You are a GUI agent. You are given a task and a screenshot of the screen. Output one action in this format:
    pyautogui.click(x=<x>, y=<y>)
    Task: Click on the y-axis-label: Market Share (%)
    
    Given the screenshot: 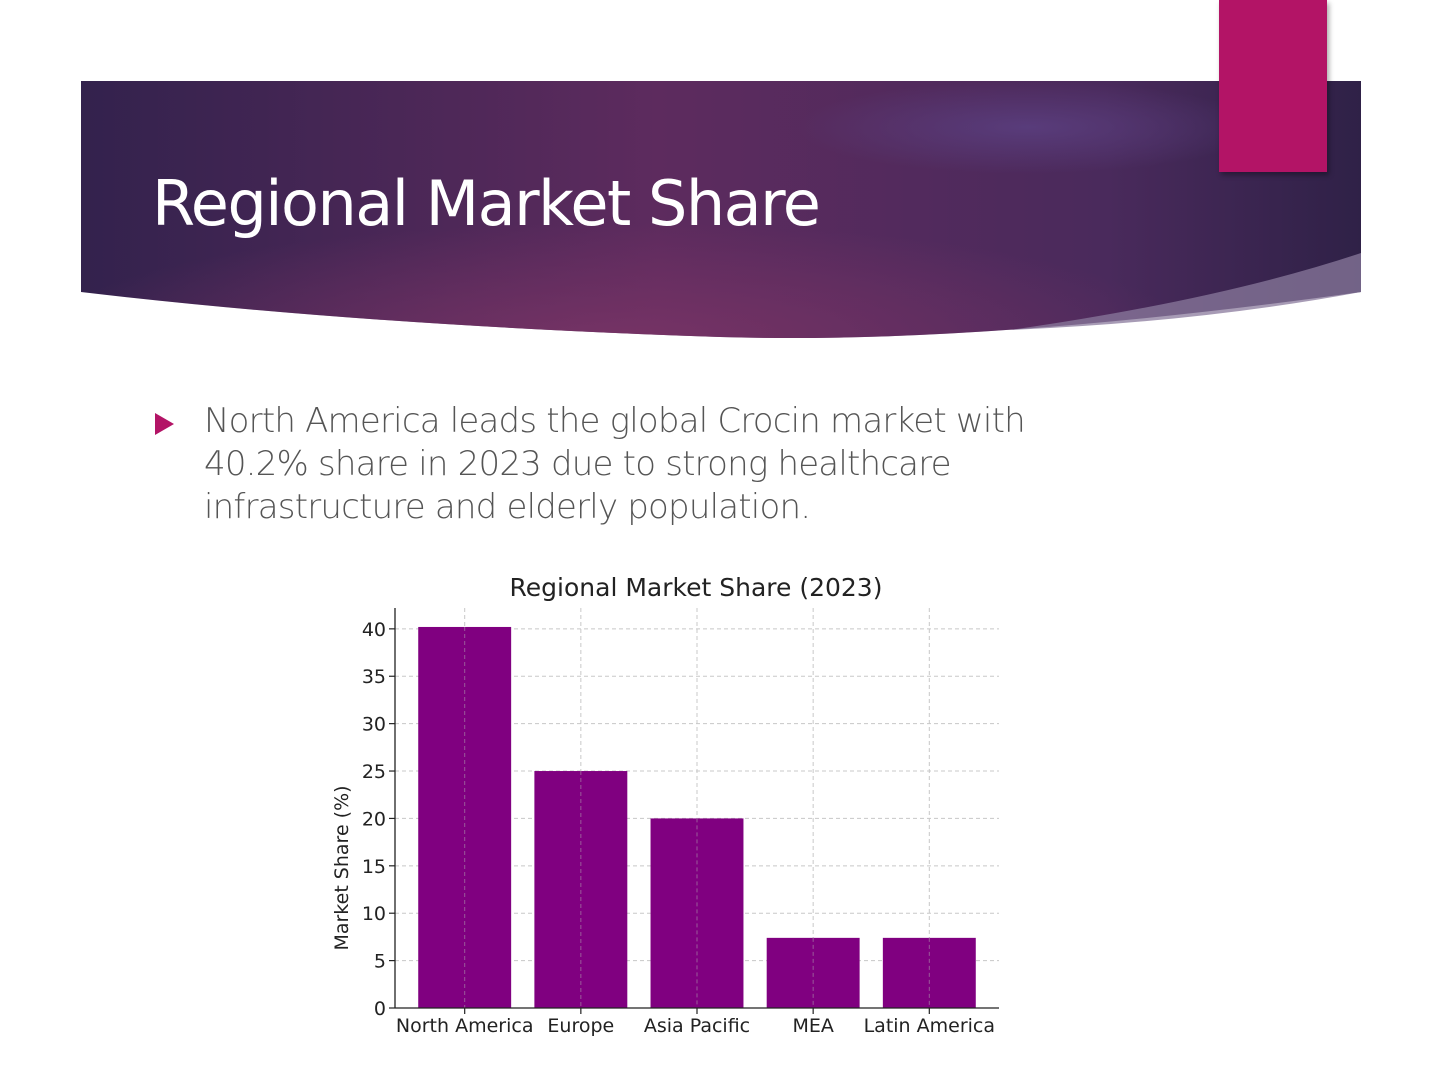 What is the action you would take?
    pyautogui.click(x=342, y=867)
    